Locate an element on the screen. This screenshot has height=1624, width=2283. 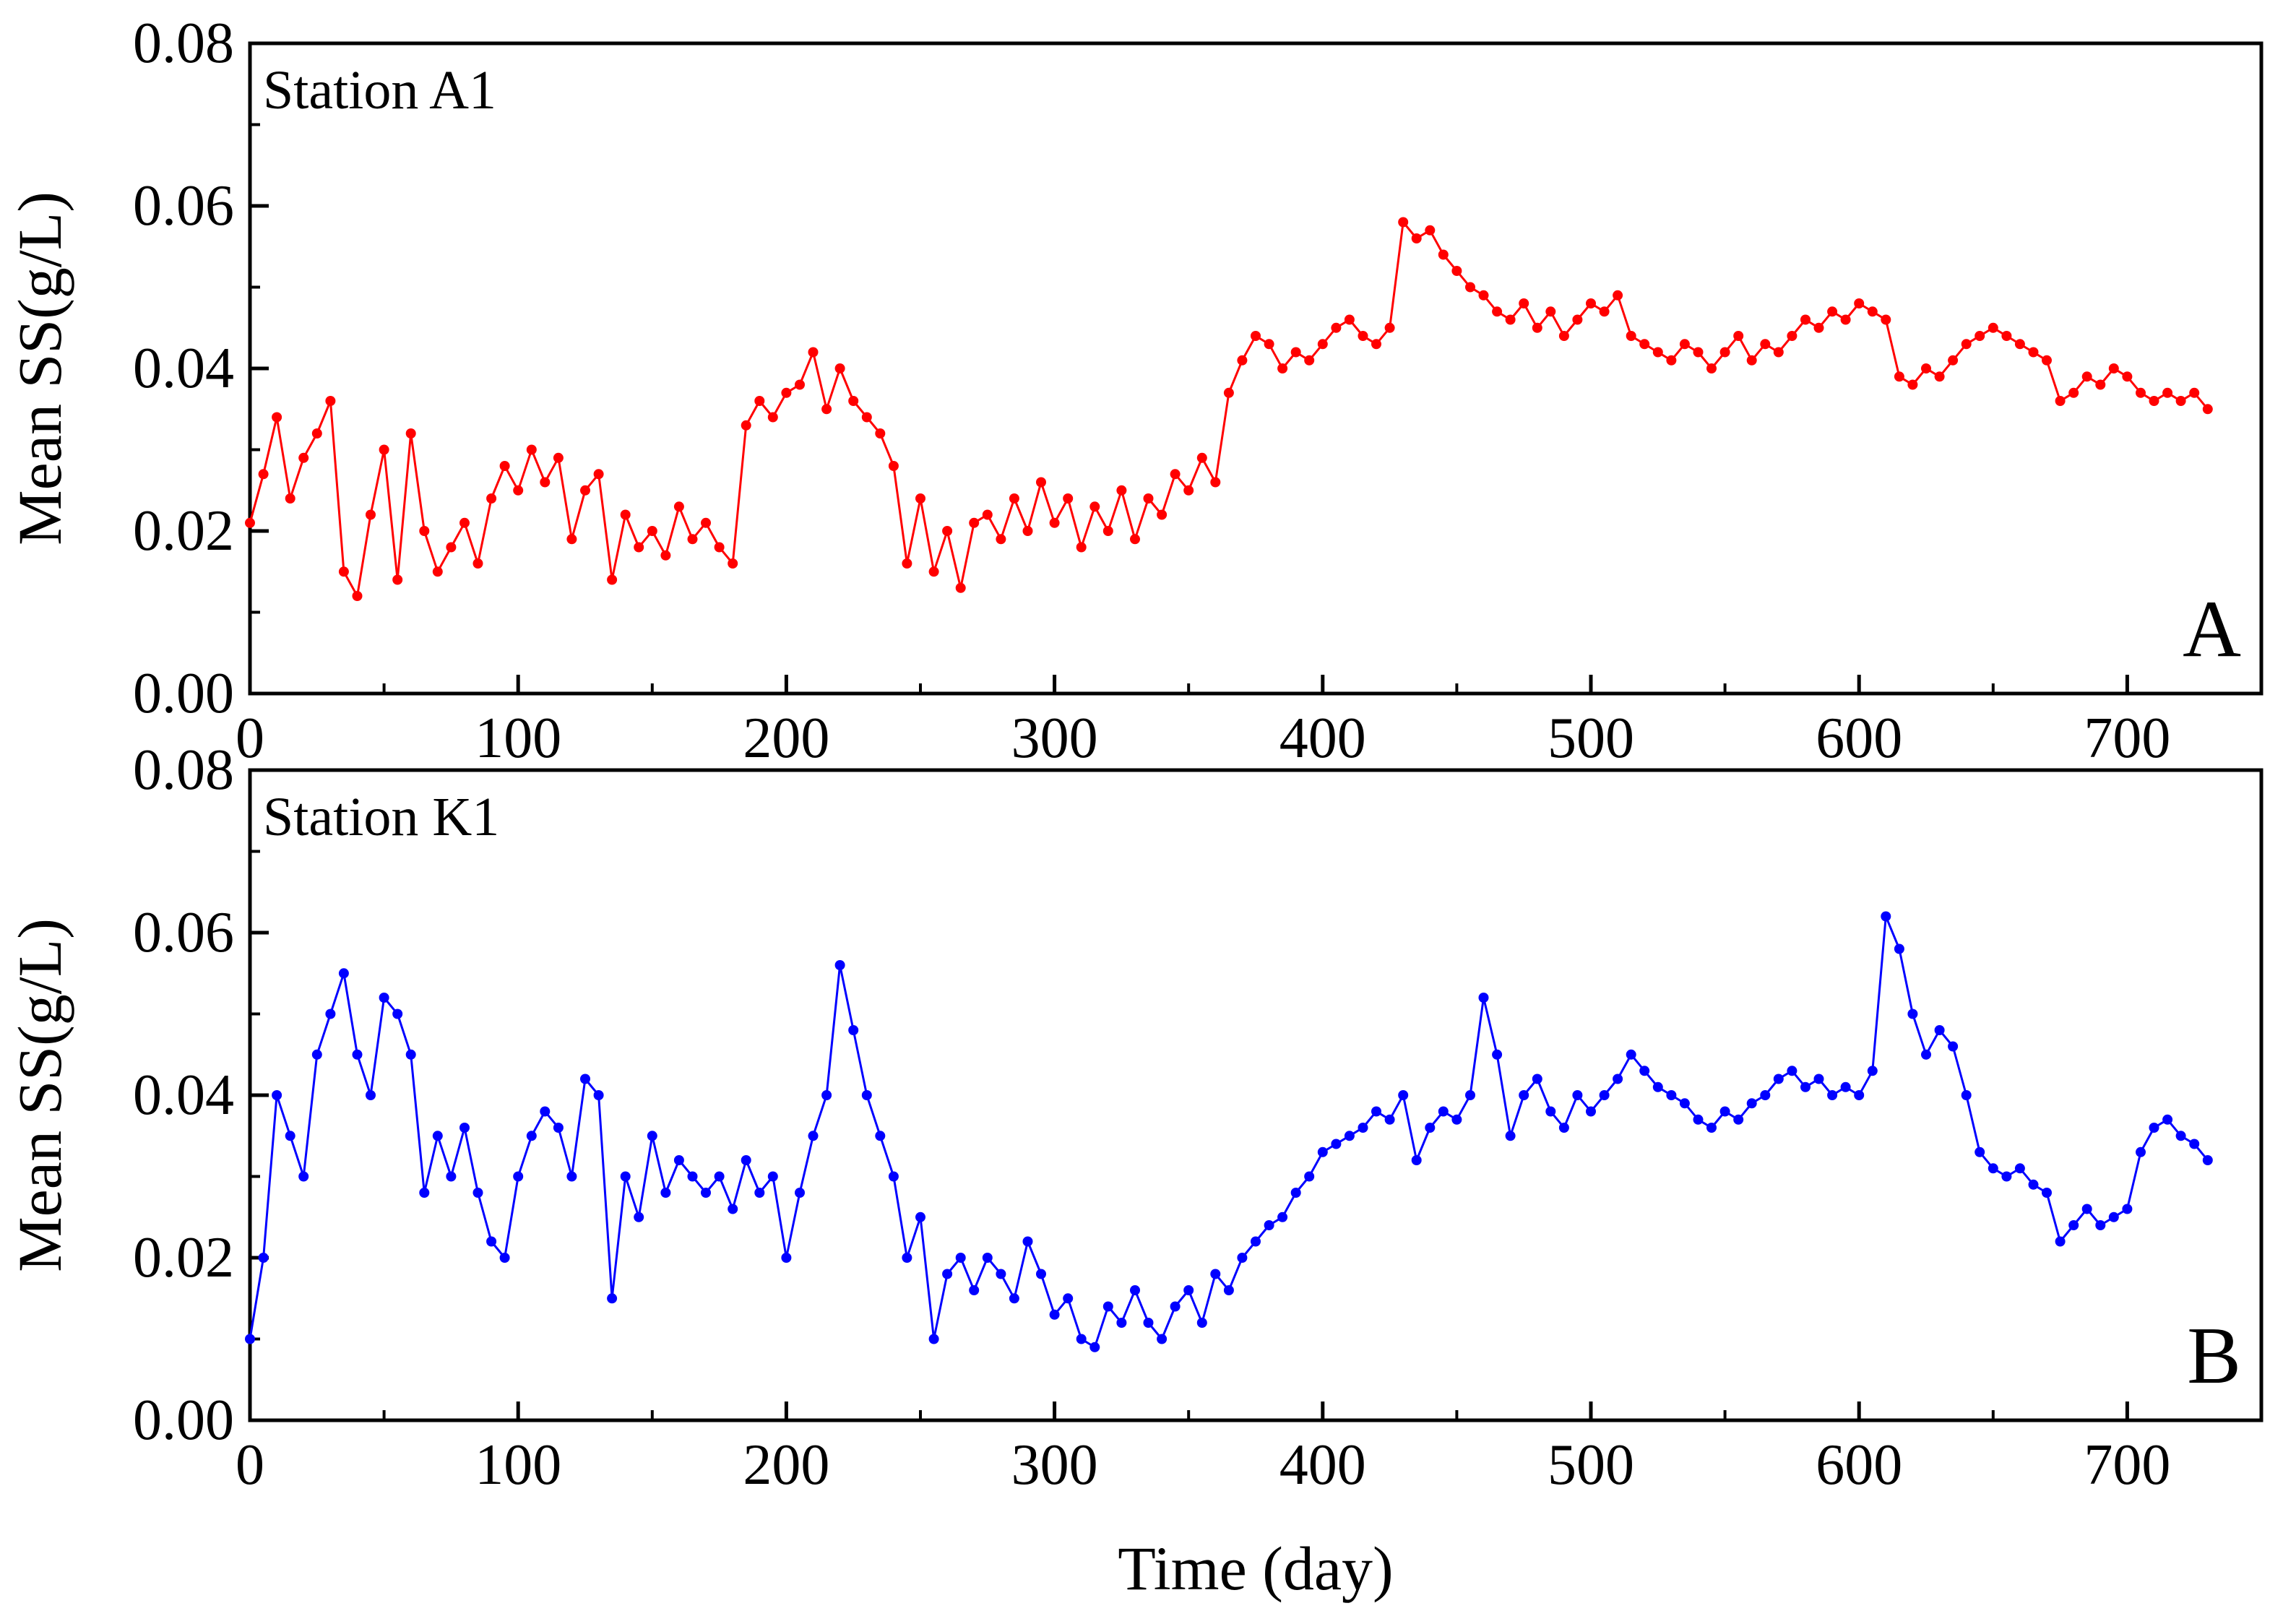
x-tick-label: 600 is located at coordinates (1859, 738).